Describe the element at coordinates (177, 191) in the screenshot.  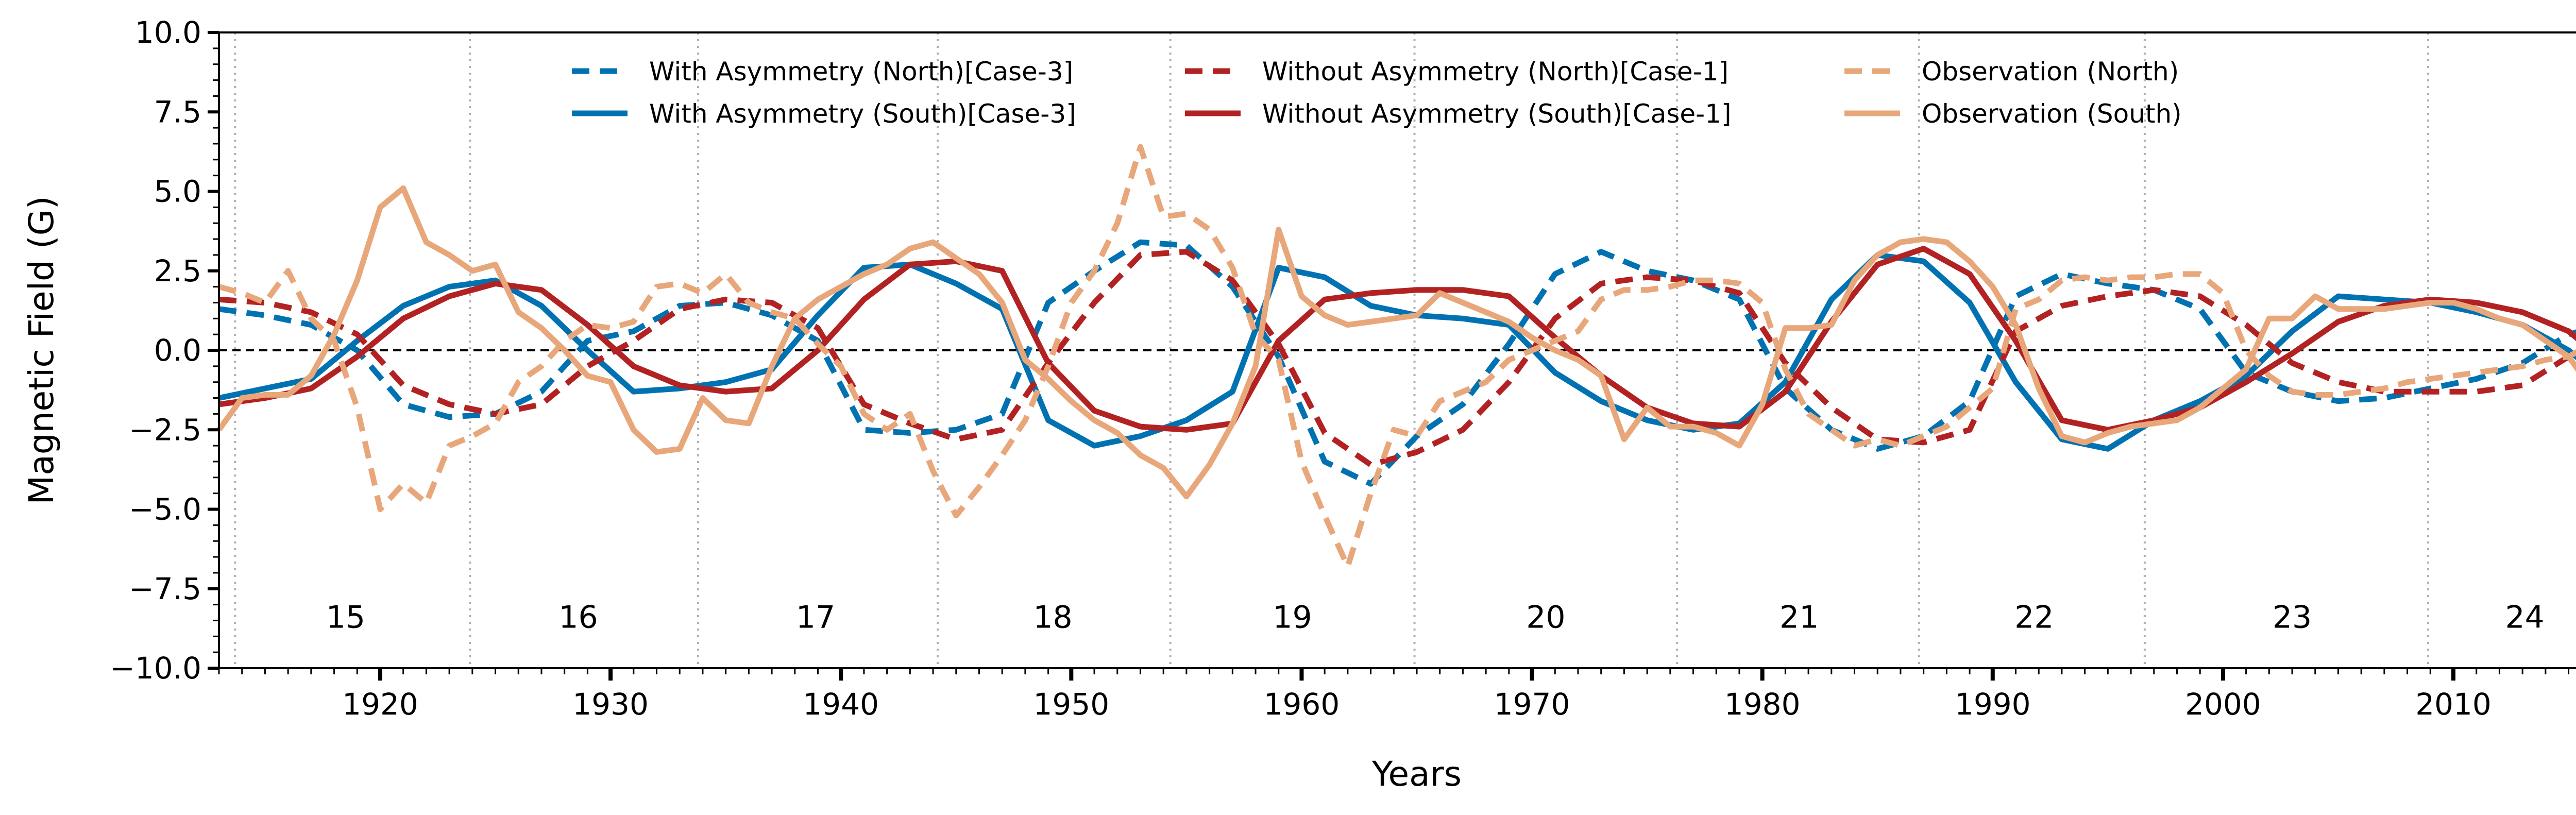
I see `y-tick-label-6: 5.0` at that location.